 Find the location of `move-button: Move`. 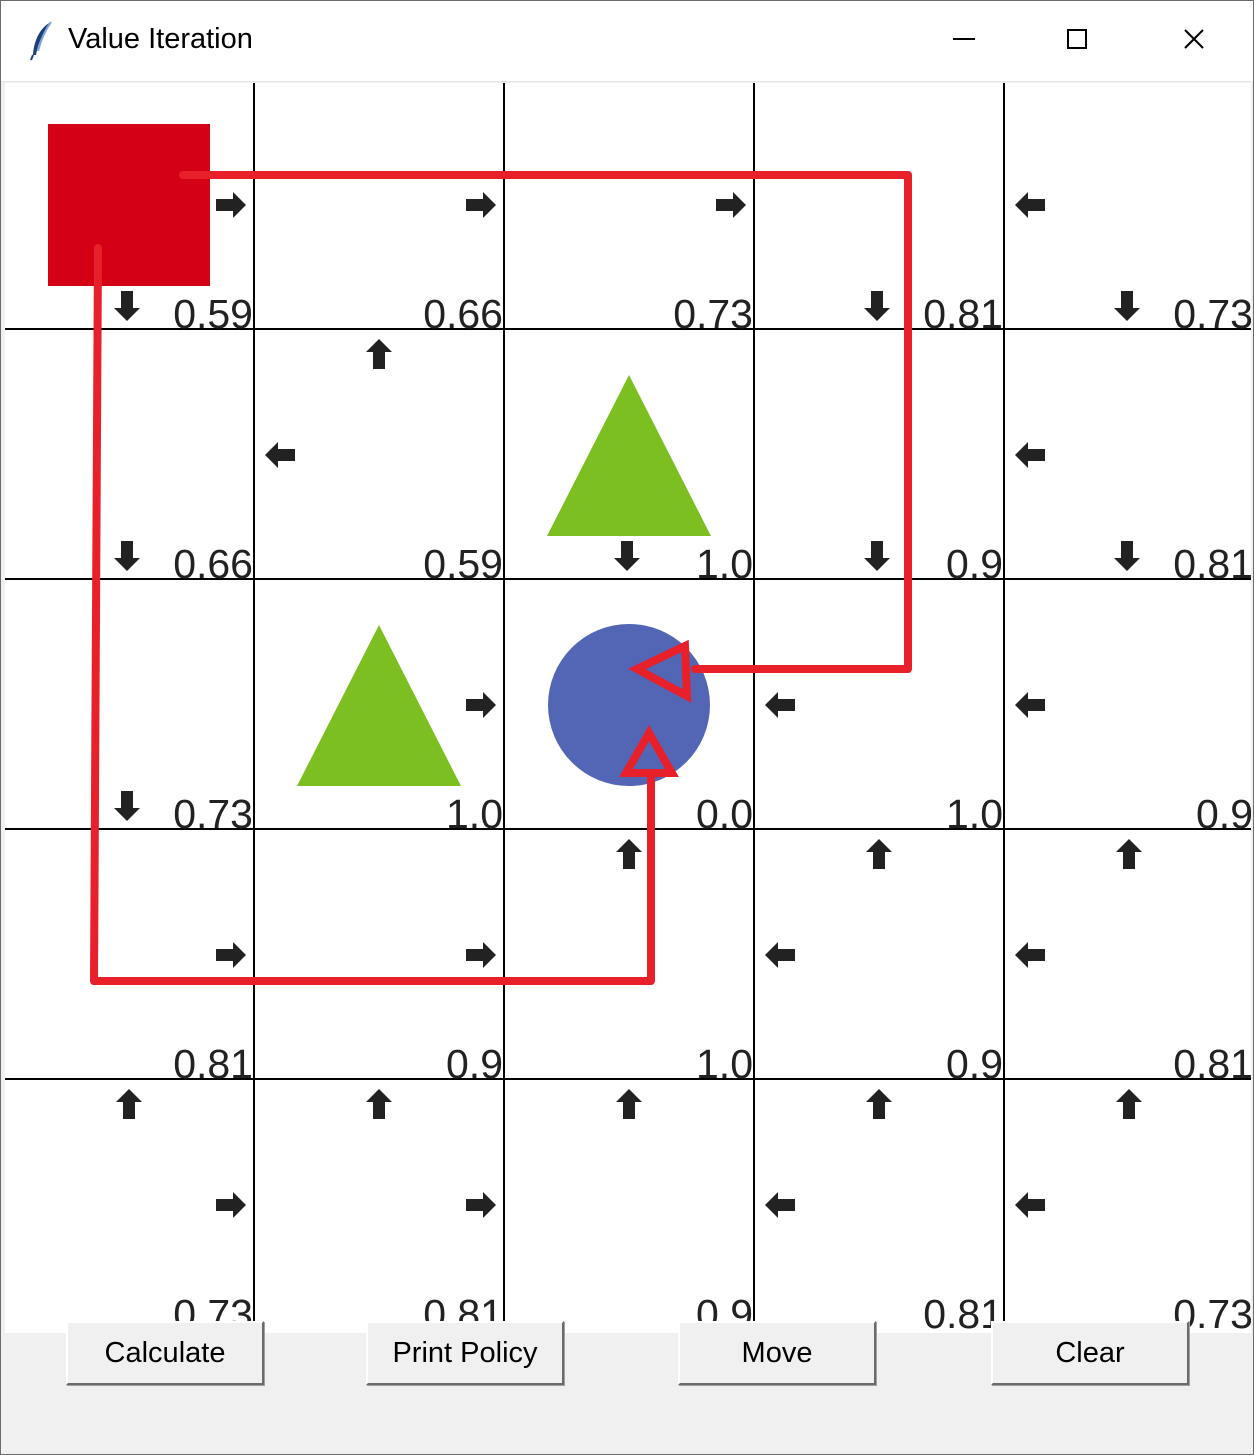

move-button: Move is located at coordinates (777, 1353).